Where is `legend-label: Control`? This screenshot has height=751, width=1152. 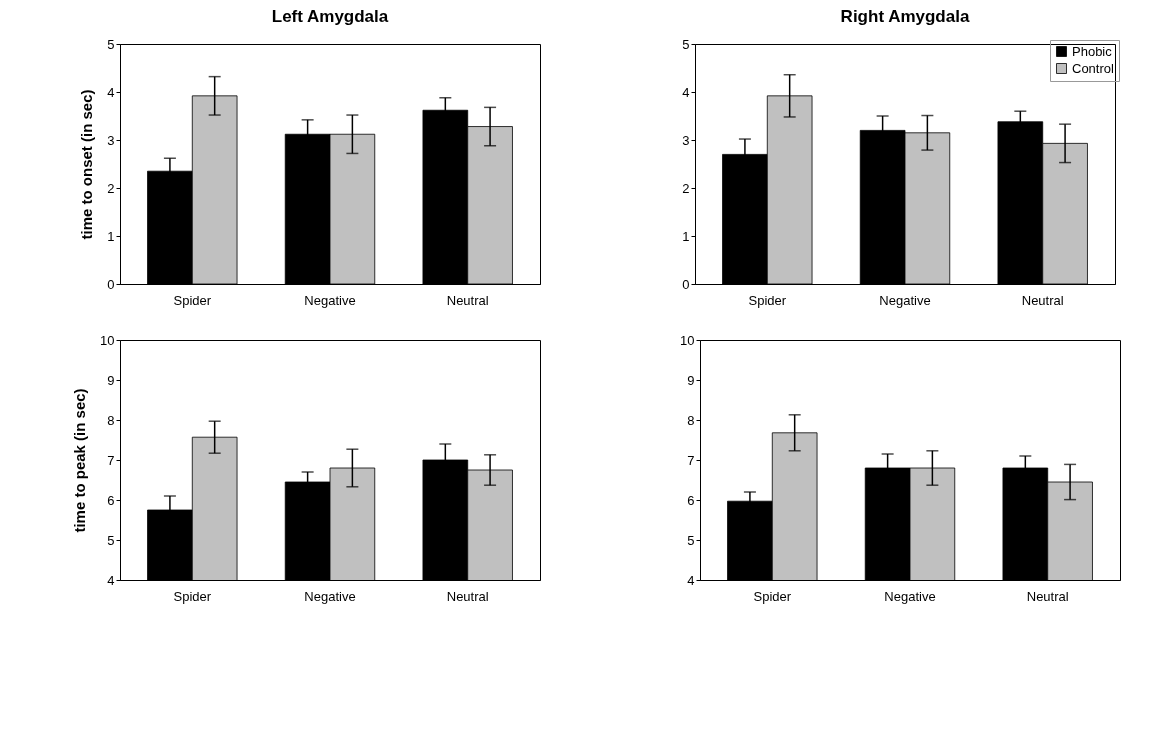
legend-label: Control is located at coordinates (1093, 68).